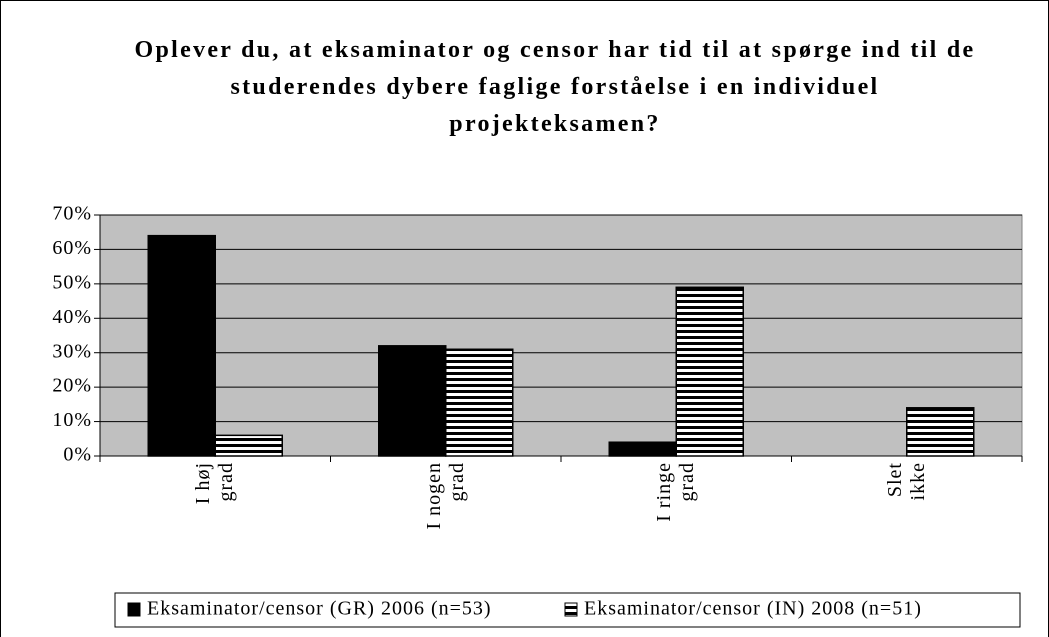 Image resolution: width=1049 pixels, height=637 pixels. Describe the element at coordinates (676, 492) in the screenshot. I see `x-tick-label: I ringe grad` at that location.